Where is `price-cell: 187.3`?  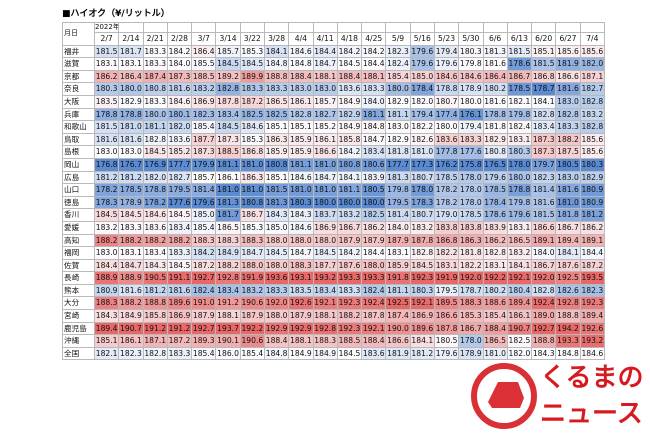 price-cell: 187.3 is located at coordinates (228, 139).